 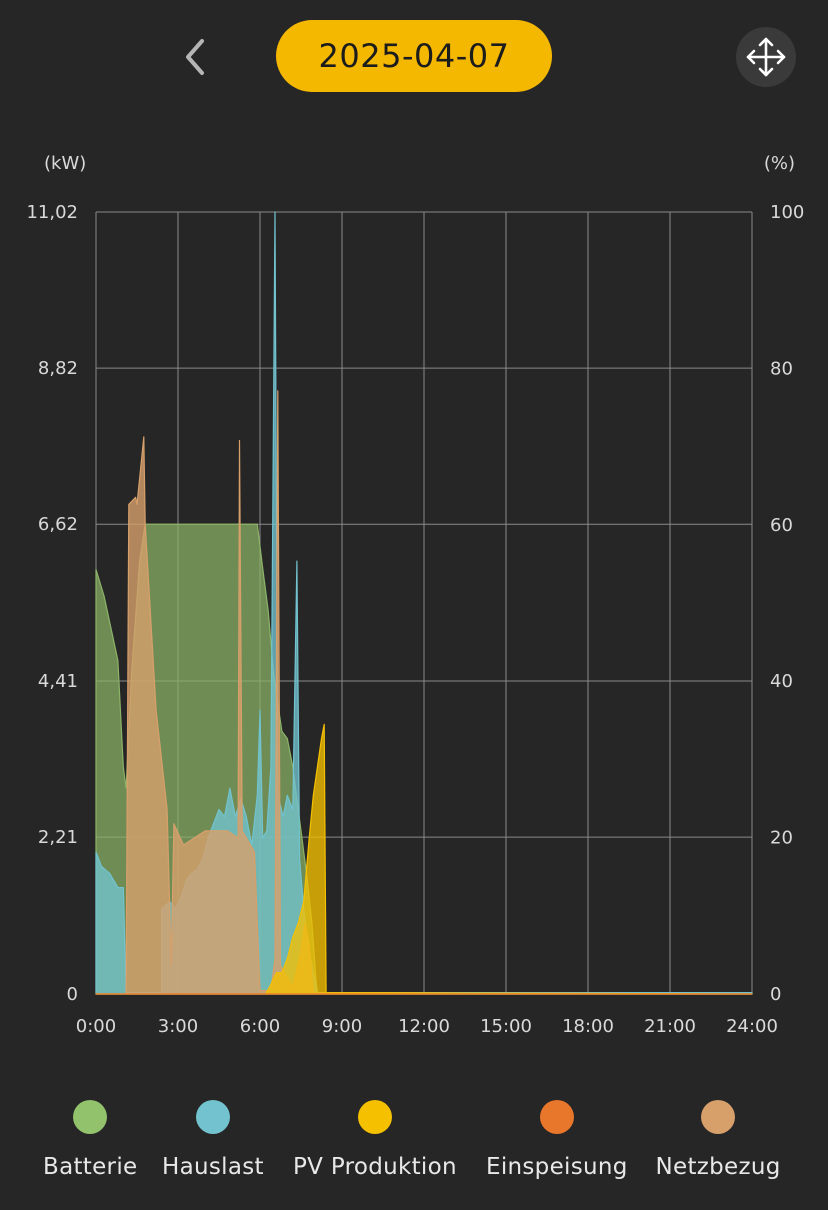 What do you see at coordinates (424, 1026) in the screenshot?
I see `x-tick-label: 12:00` at bounding box center [424, 1026].